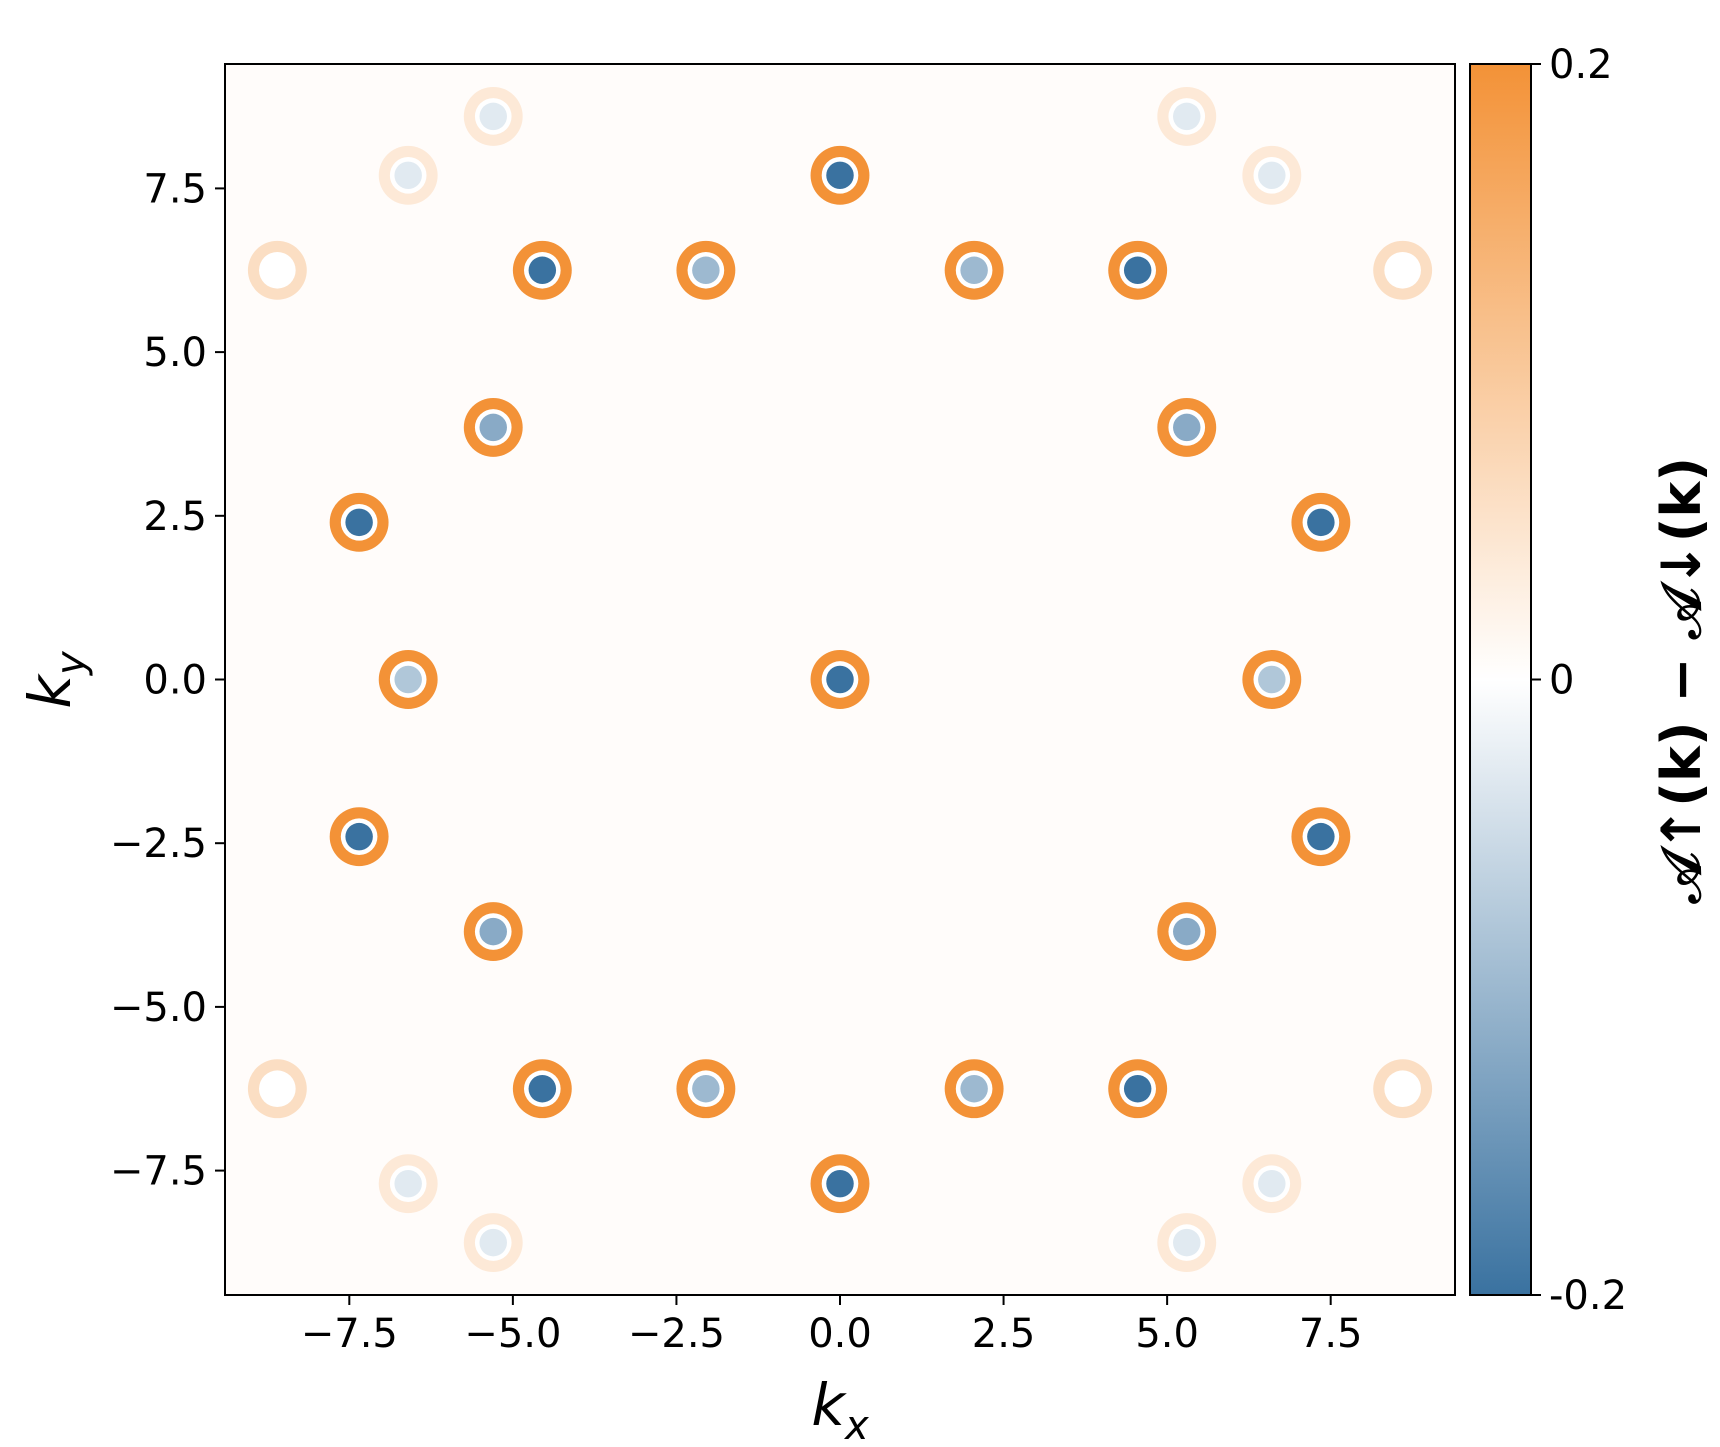 This screenshot has height=1447, width=1720. I want to click on colorbar, so click(1500, 679).